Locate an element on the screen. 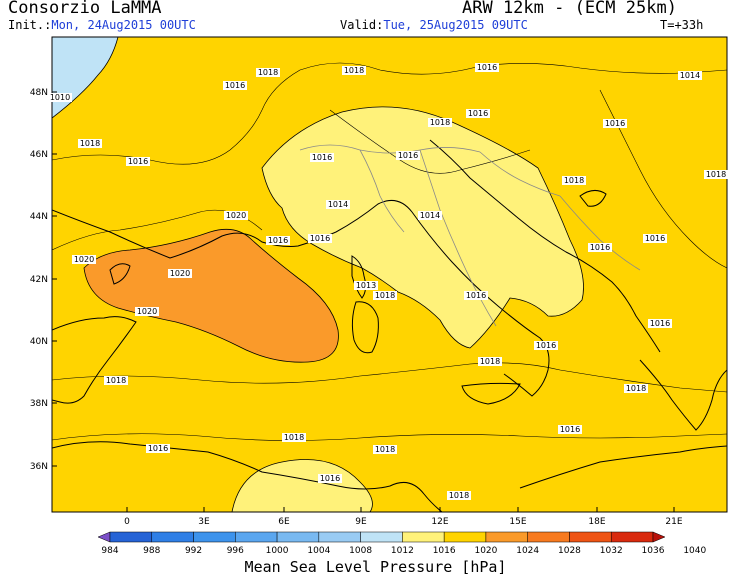 This screenshot has width=751, height=580. colorbar-title: Mean Sea Level Pressure [hPa] is located at coordinates (375, 567).